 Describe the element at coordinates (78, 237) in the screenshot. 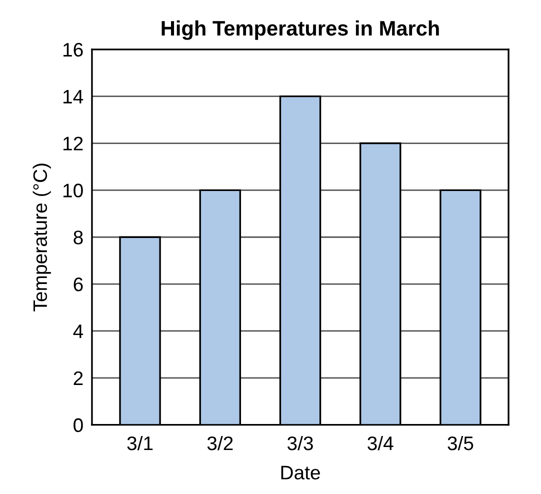

I see `y-tick-label: 8` at that location.